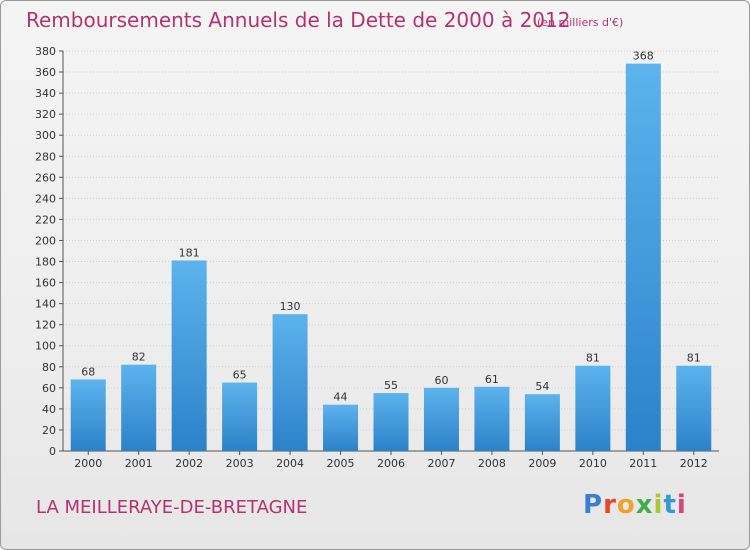 The width and height of the screenshot is (750, 550). I want to click on x-tick-label: 2003, so click(240, 463).